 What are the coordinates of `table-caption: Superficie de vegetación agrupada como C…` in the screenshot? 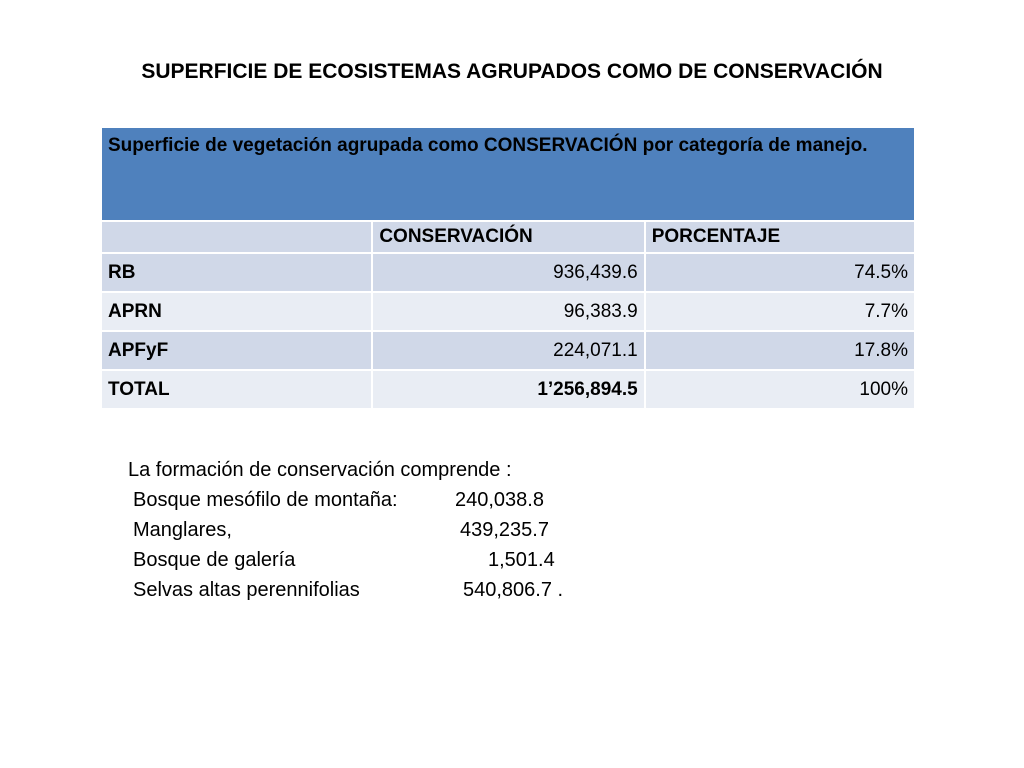 It's located at (508, 174).